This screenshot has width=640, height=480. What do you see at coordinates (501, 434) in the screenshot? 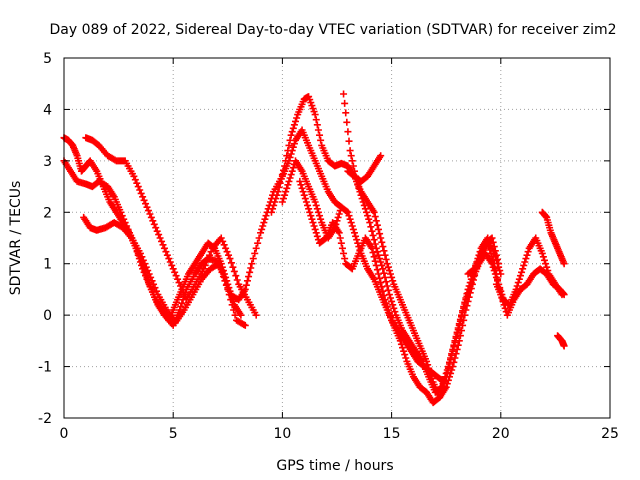
I see `x-tick-label: 20` at bounding box center [501, 434].